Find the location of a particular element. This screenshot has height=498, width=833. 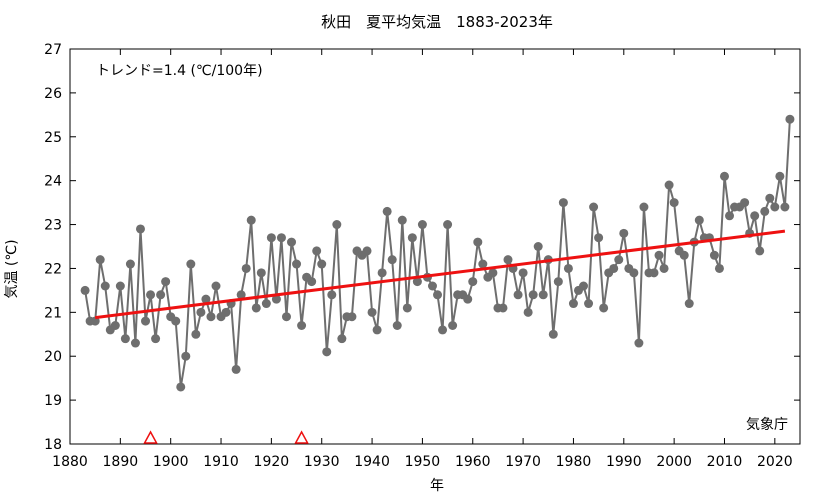

x-tick-label: 1970 is located at coordinates (523, 462).